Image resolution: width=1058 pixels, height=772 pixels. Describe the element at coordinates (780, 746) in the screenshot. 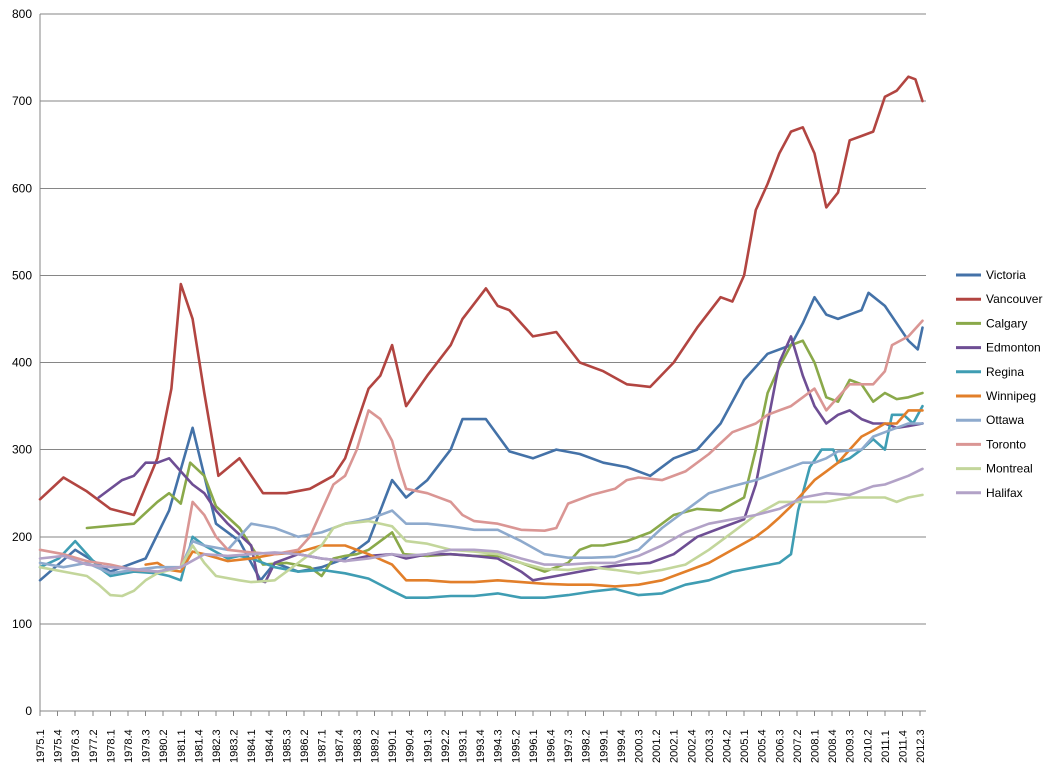

I see `x-tick-label: 2006.3` at that location.